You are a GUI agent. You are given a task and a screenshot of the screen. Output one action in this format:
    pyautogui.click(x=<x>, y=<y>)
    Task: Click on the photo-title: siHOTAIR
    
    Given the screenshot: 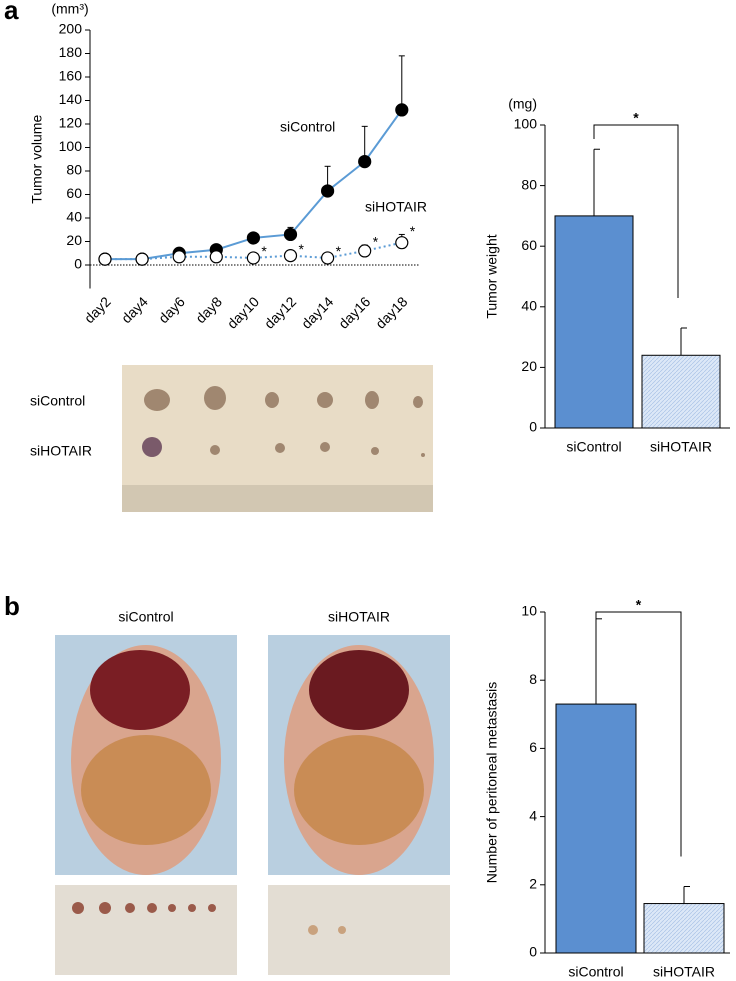 What is the action you would take?
    pyautogui.click(x=359, y=617)
    